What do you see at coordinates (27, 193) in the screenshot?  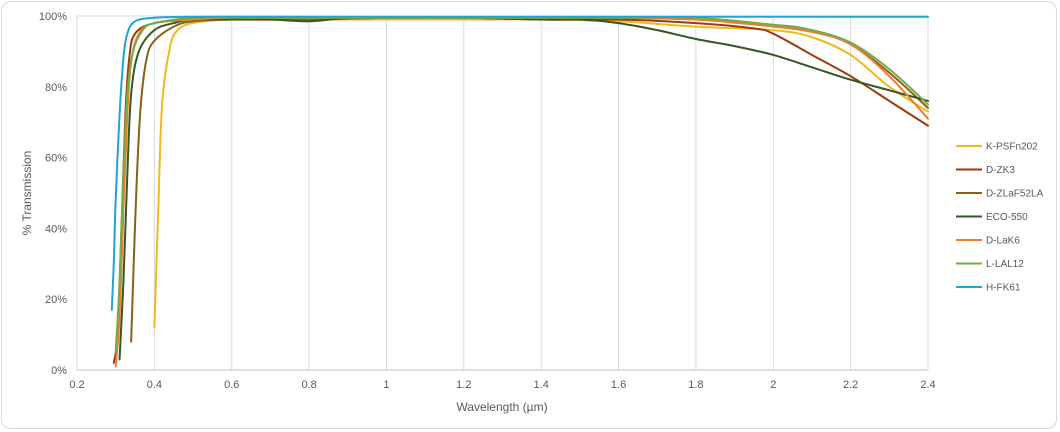 I see `y-axis-title: % Transmission` at bounding box center [27, 193].